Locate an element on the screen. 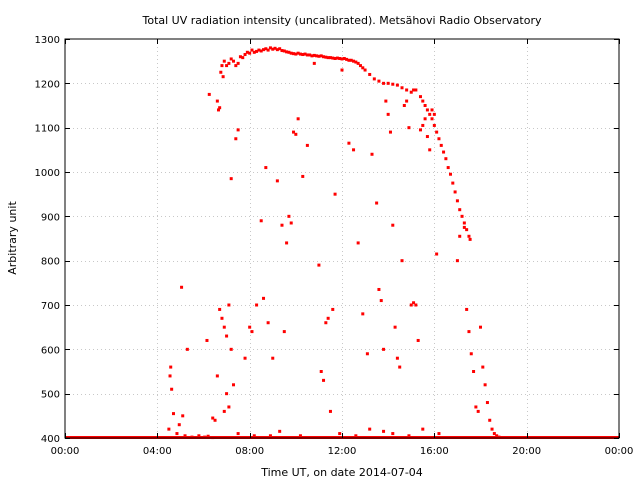 This screenshot has height=480, width=640. y-tick-label: 1300 is located at coordinates (47, 40).